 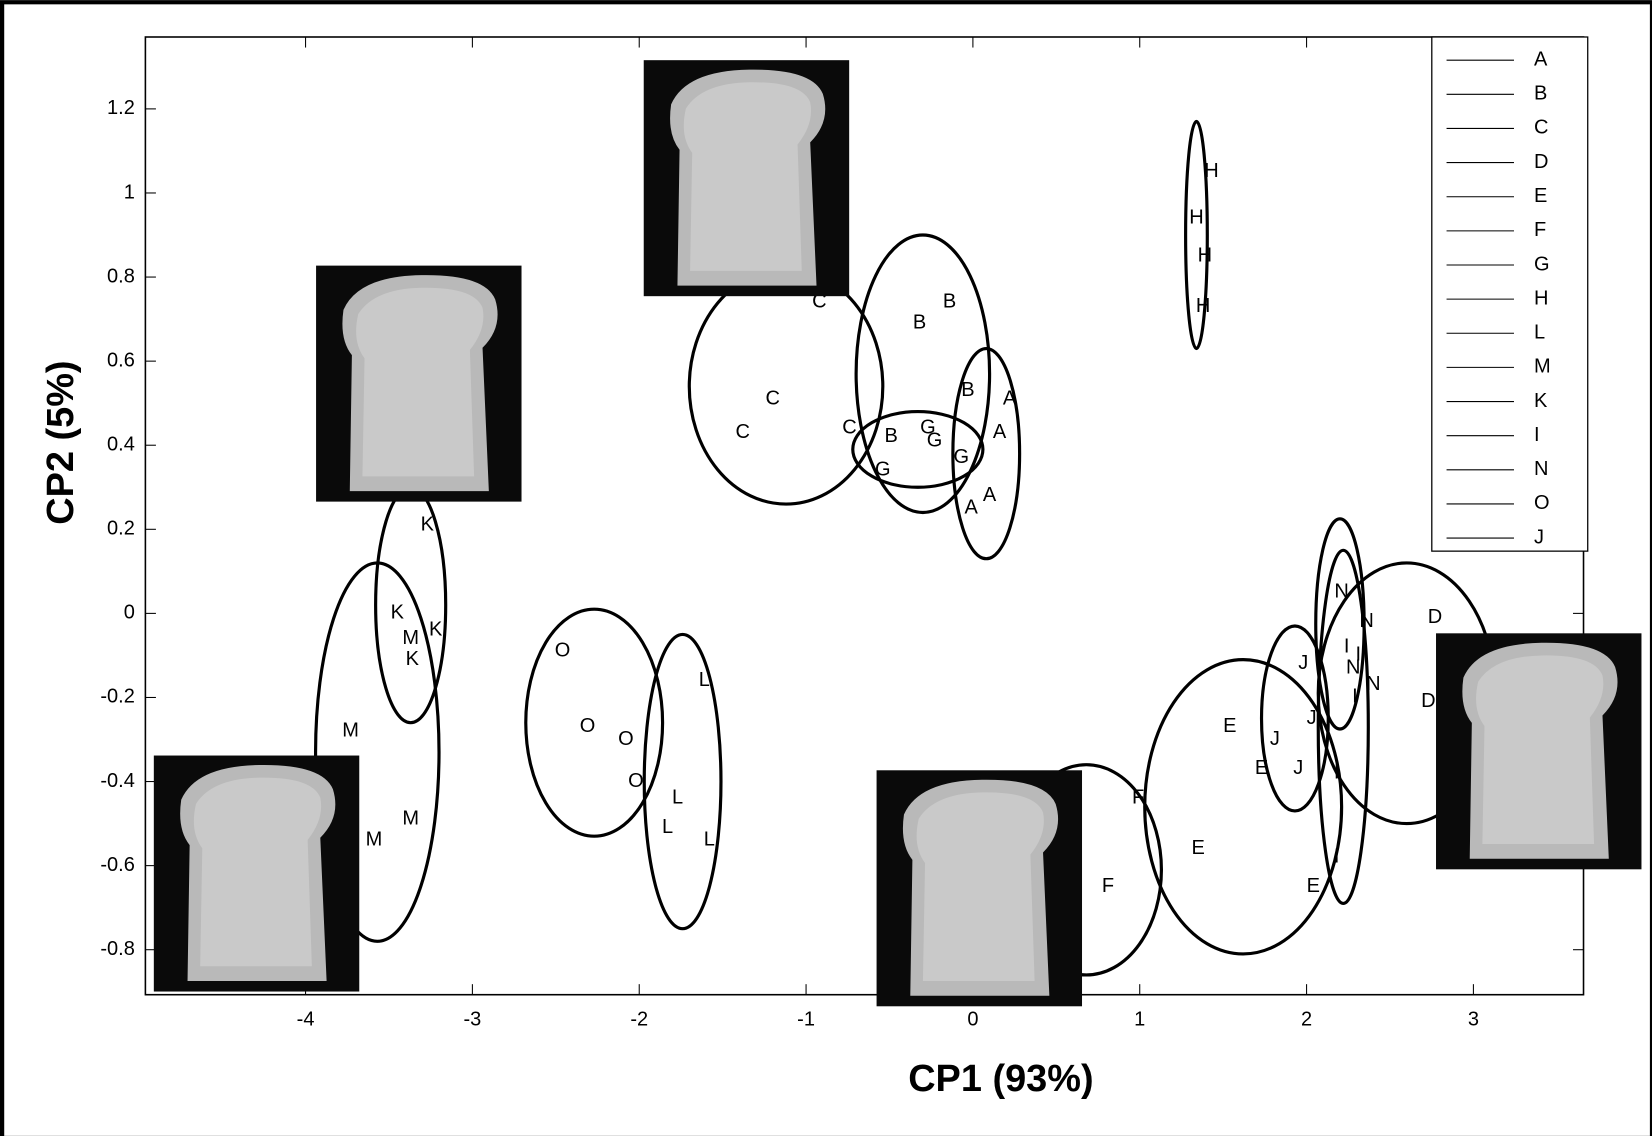 I want to click on legend-label: I, so click(x=1537, y=435).